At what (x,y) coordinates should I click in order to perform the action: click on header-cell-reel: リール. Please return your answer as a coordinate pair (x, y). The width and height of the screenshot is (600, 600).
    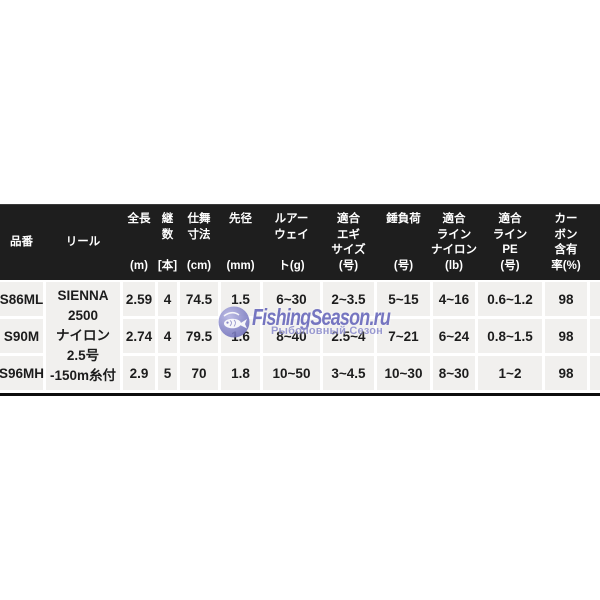
    Looking at the image, I should click on (83, 242).